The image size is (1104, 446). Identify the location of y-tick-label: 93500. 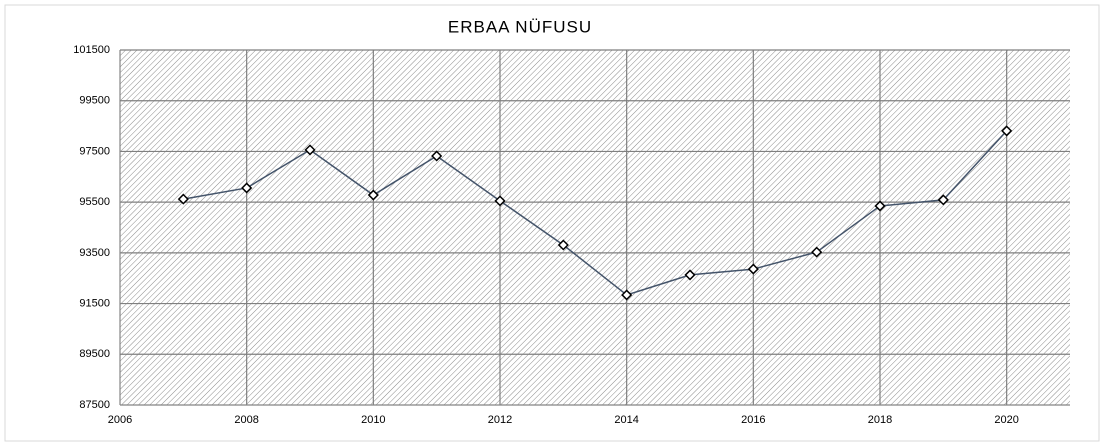
(94, 253).